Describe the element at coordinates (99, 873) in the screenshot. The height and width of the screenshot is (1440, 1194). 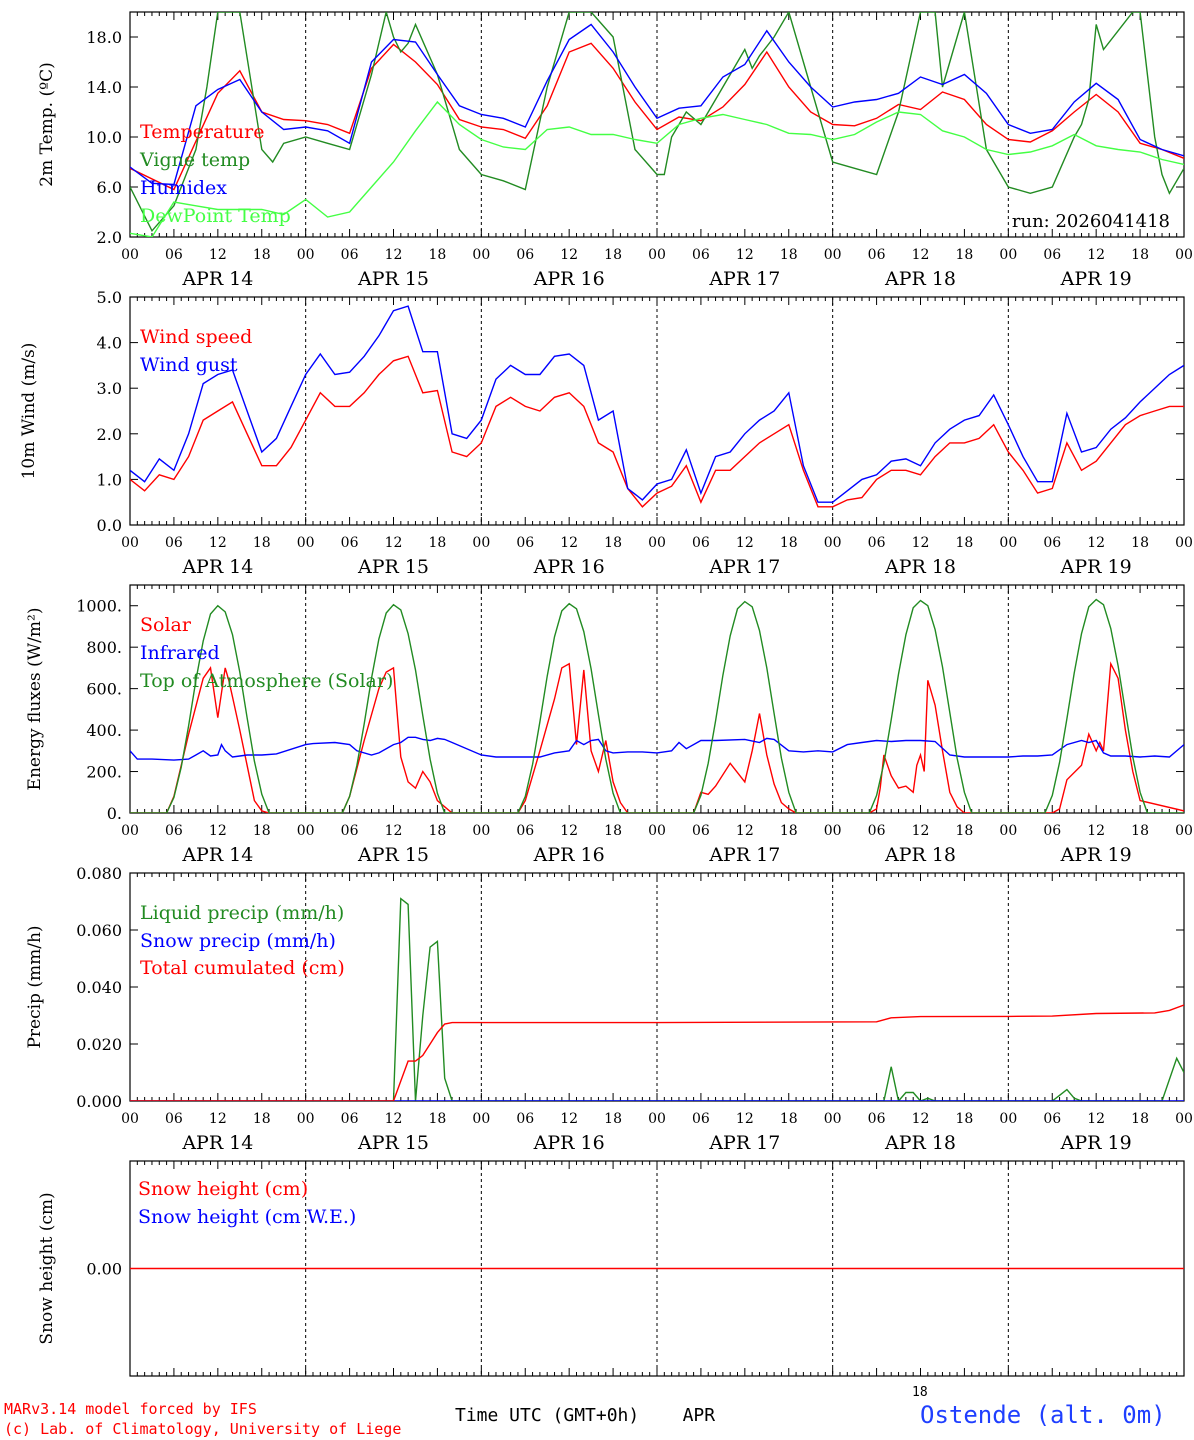
I see `y-tick-label: 0.080` at that location.